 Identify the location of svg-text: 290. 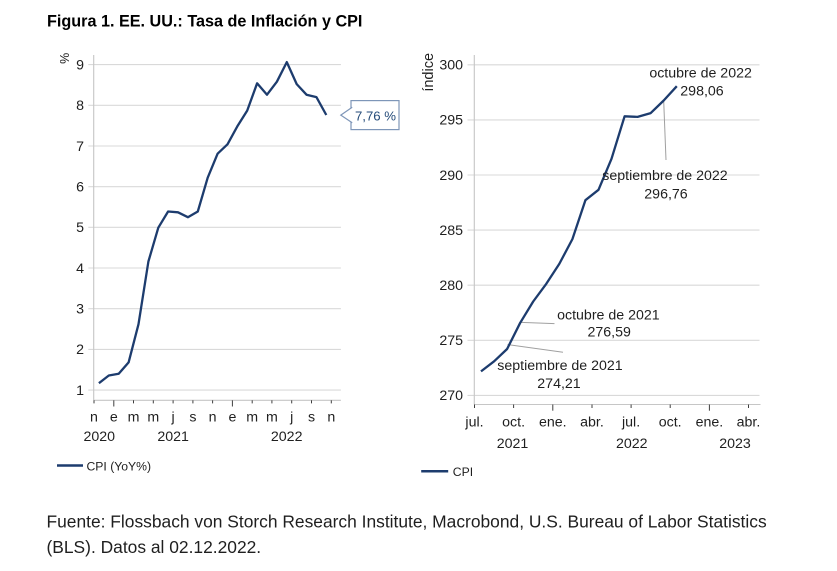
(451, 176).